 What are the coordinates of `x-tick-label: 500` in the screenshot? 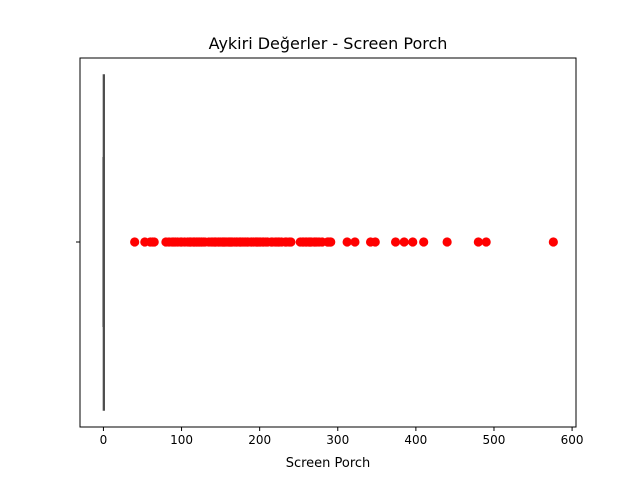 It's located at (494, 440).